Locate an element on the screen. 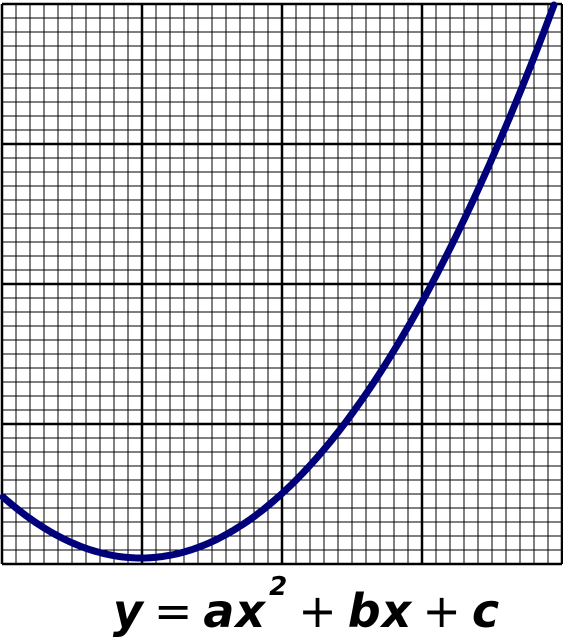 This screenshot has width=563, height=640. equation-exponent: 2 is located at coordinates (279, 587).